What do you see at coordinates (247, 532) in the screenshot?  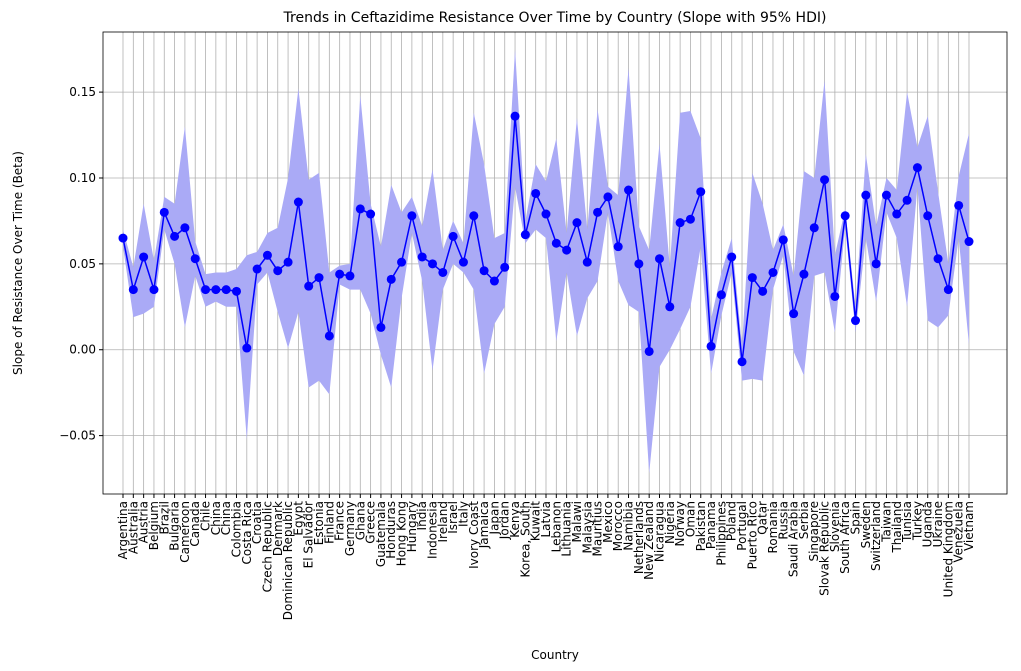 I see `x-tick-label: Costa Rica` at bounding box center [247, 532].